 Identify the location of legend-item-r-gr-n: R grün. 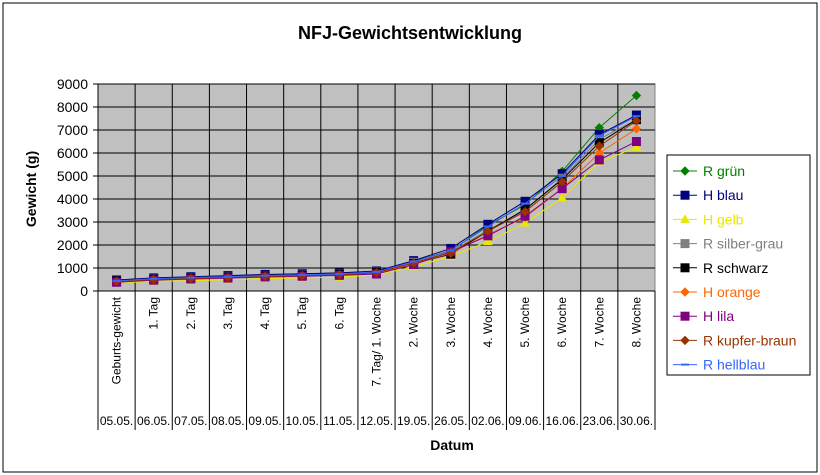
(709, 171).